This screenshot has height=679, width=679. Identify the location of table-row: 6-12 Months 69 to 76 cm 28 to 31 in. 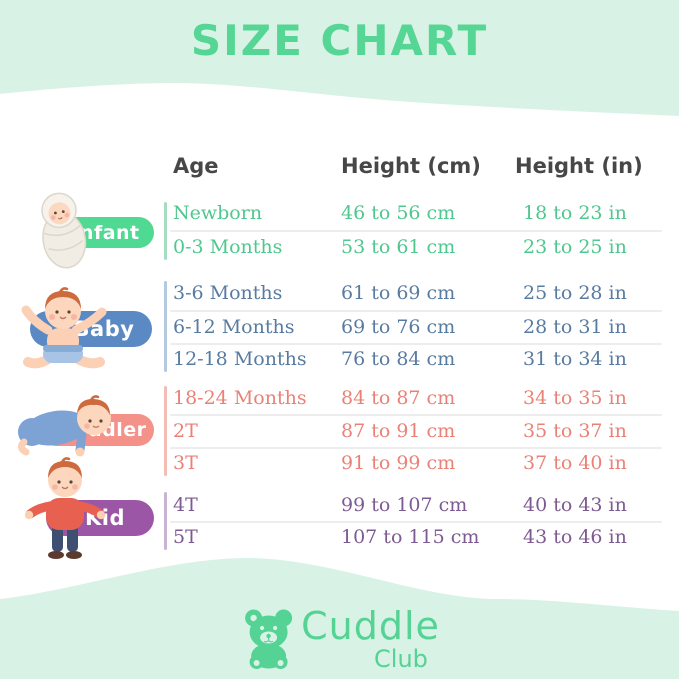
(339, 327).